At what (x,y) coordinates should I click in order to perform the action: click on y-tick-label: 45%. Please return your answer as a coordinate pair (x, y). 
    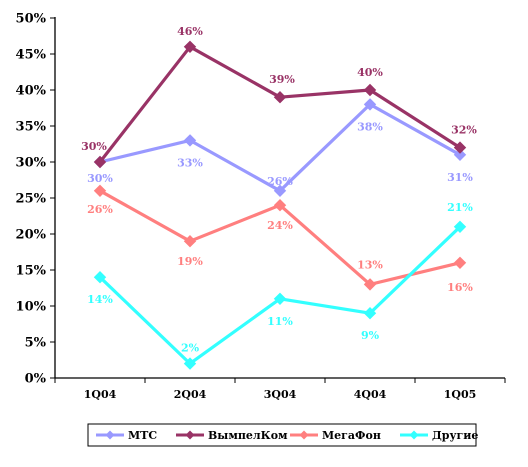
    Looking at the image, I should click on (31, 55).